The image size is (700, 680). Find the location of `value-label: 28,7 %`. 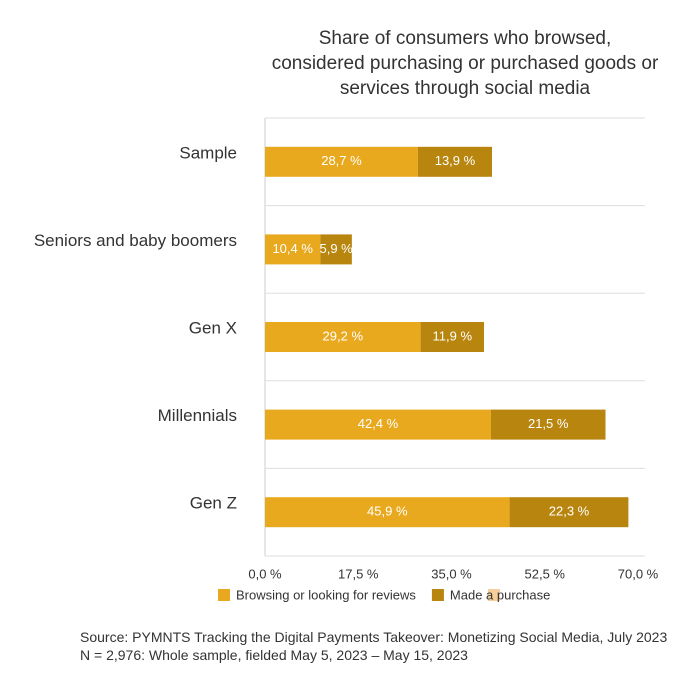

value-label: 28,7 % is located at coordinates (341, 160).